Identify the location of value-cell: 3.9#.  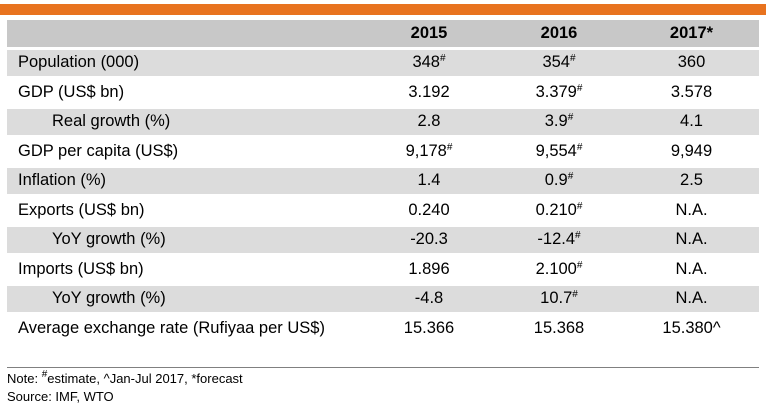
(559, 121).